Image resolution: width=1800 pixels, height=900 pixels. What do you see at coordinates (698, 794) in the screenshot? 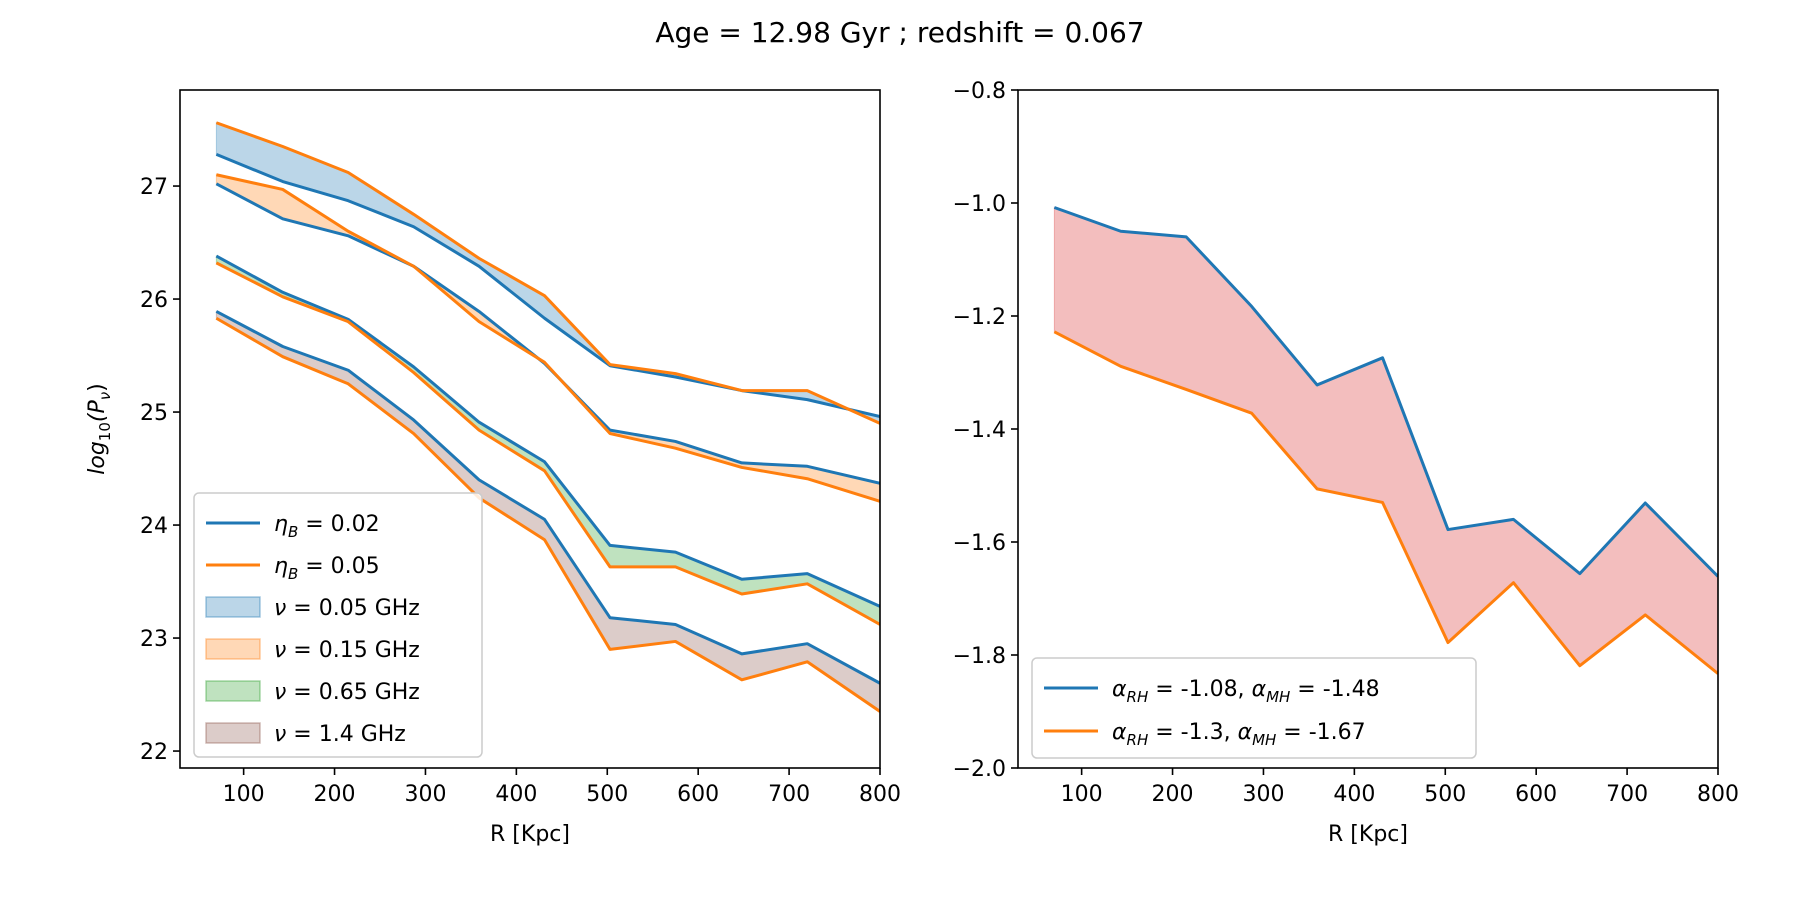
I see `x-tick-label-0-5: 600` at bounding box center [698, 794].